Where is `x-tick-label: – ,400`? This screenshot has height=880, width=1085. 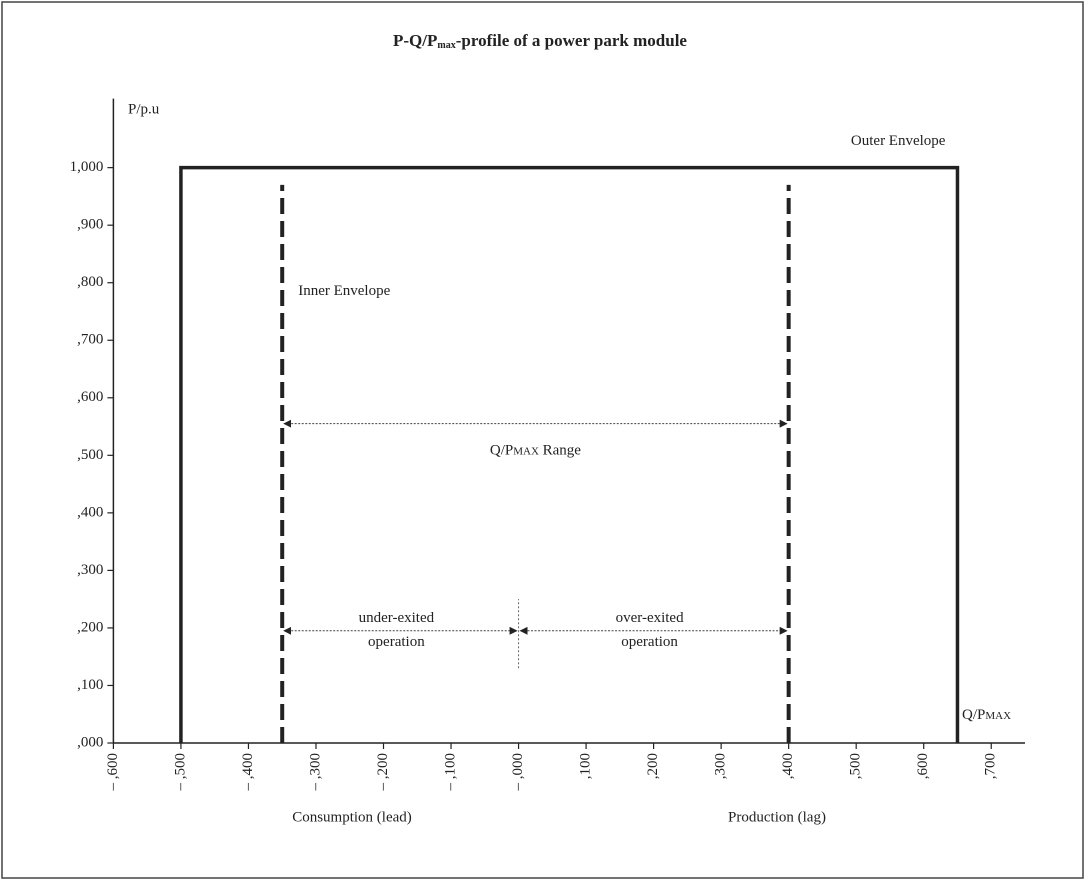 x-tick-label: – ,400 is located at coordinates (248, 772).